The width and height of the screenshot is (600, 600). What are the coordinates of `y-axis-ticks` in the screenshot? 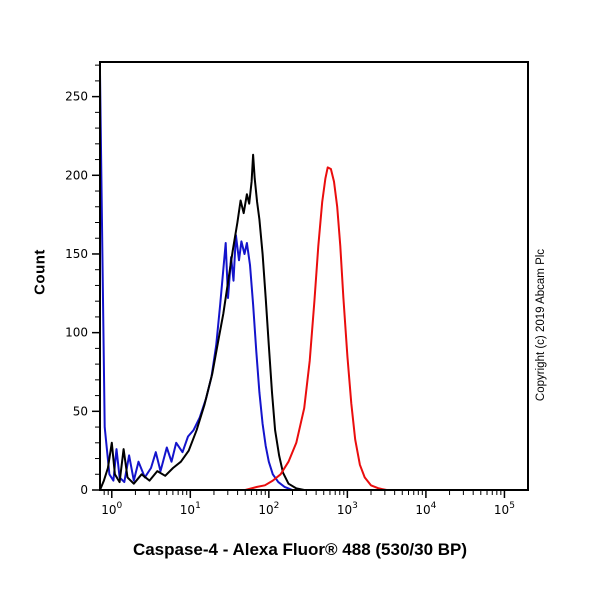 It's located at (95, 277).